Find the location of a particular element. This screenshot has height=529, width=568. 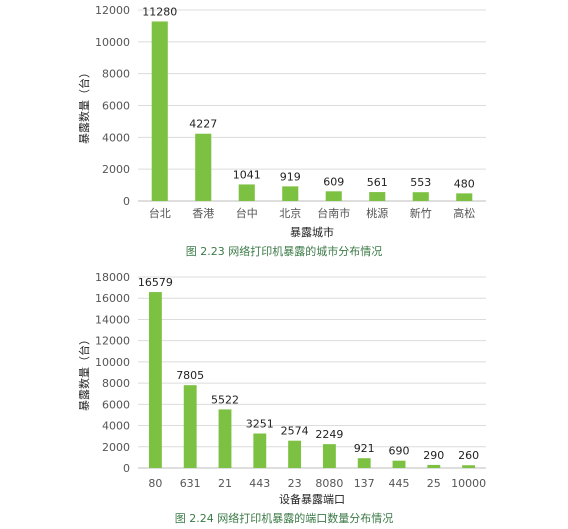

data-label: 16579 is located at coordinates (155, 282).